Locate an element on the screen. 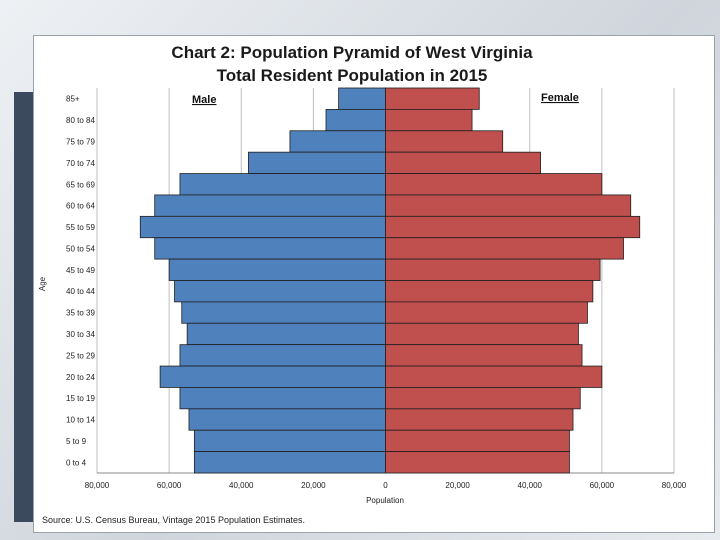 Image resolution: width=720 pixels, height=540 pixels. age-label: 50 to 54 is located at coordinates (80, 248).